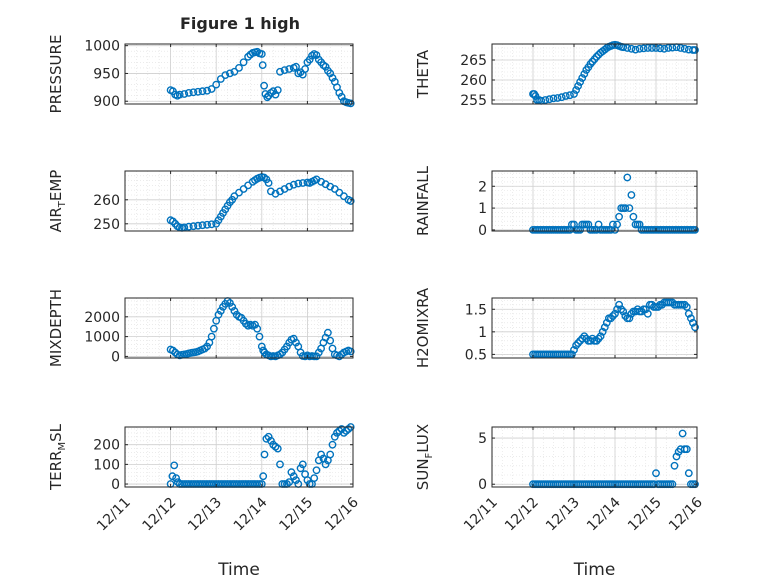 The image size is (778, 583). What do you see at coordinates (423, 200) in the screenshot?
I see `y-axis-label: RAINFALL` at bounding box center [423, 200].